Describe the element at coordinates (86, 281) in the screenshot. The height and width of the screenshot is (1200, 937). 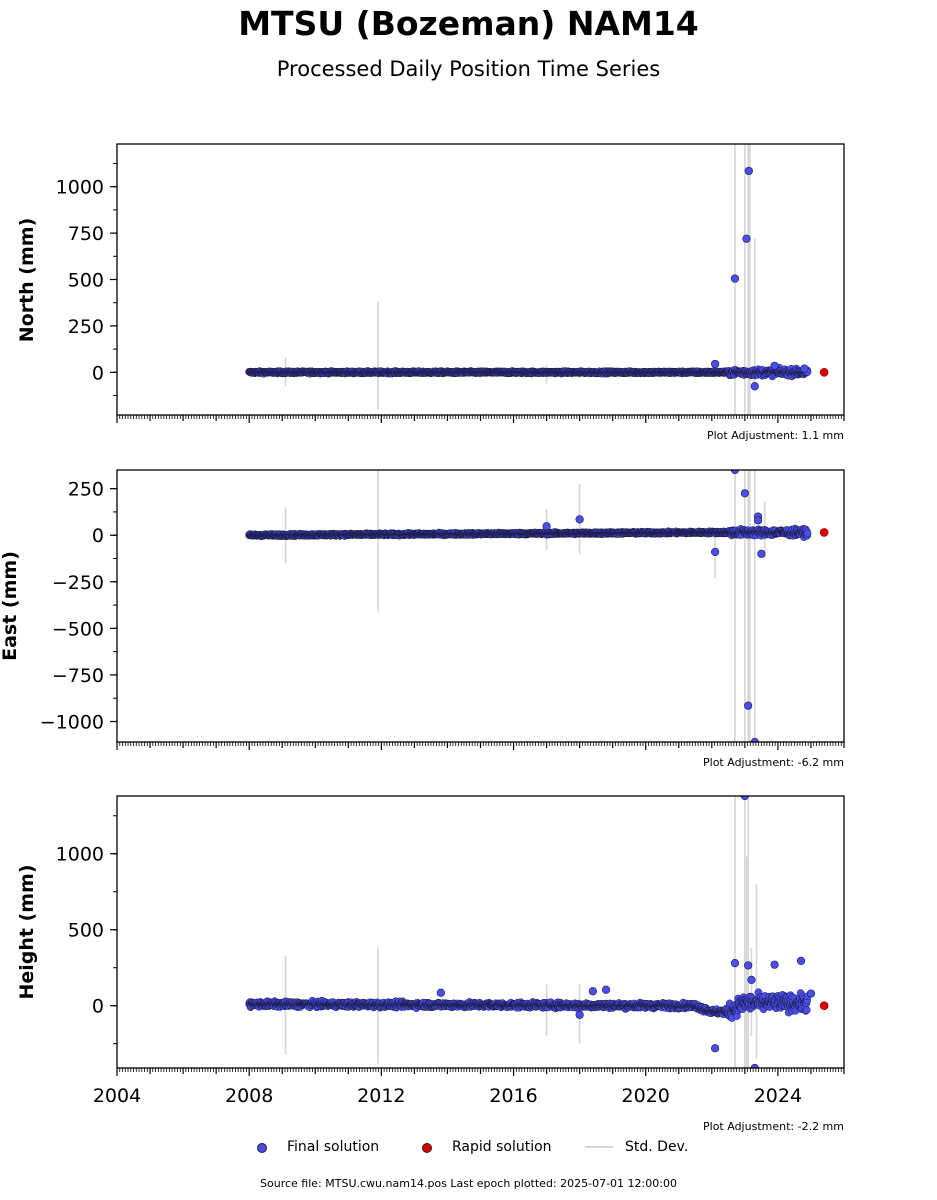
I see `y-tick-label: 500` at that location.